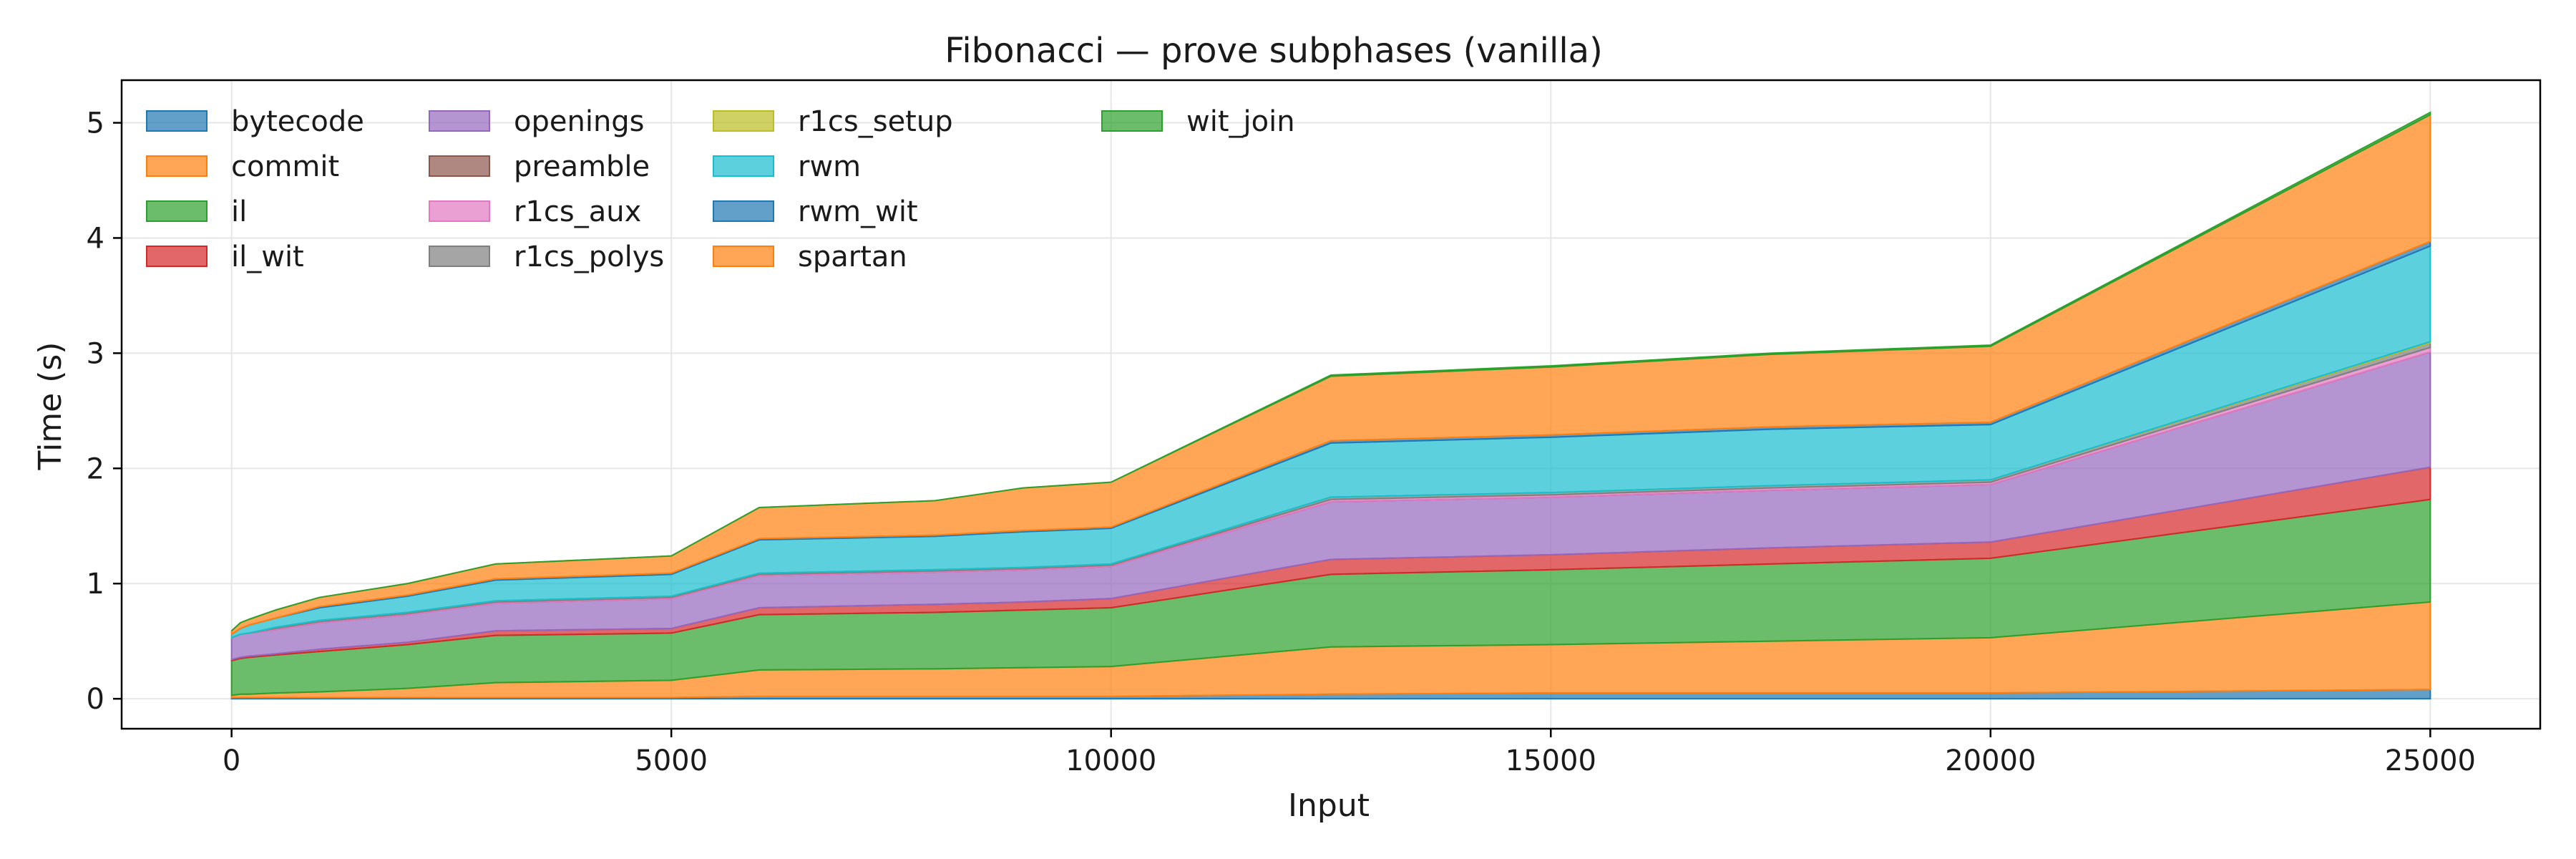 The width and height of the screenshot is (2576, 859). What do you see at coordinates (1990, 760) in the screenshot?
I see `x-tick-label: 20000` at bounding box center [1990, 760].